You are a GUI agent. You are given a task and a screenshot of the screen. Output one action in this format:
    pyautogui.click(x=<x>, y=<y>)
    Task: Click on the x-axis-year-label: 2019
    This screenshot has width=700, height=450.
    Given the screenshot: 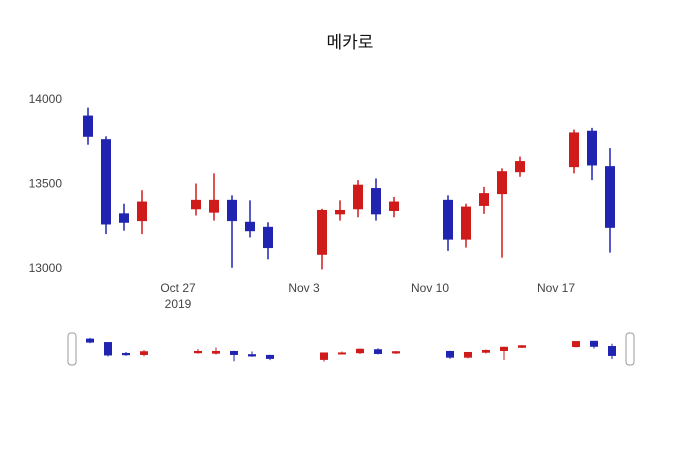 What is the action you would take?
    pyautogui.click(x=178, y=304)
    